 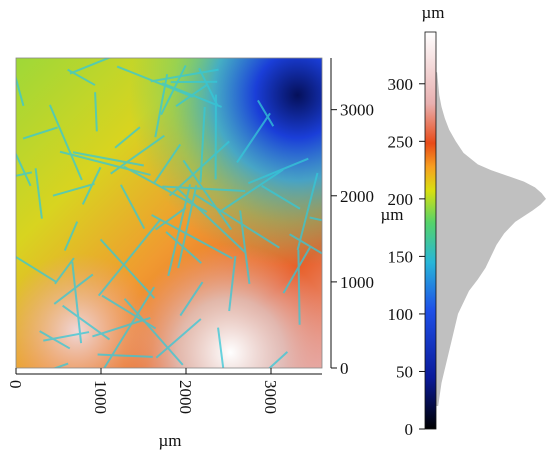 What do you see at coordinates (401, 199) in the screenshot?
I see `colorbar-tick-label: 200` at bounding box center [401, 199].